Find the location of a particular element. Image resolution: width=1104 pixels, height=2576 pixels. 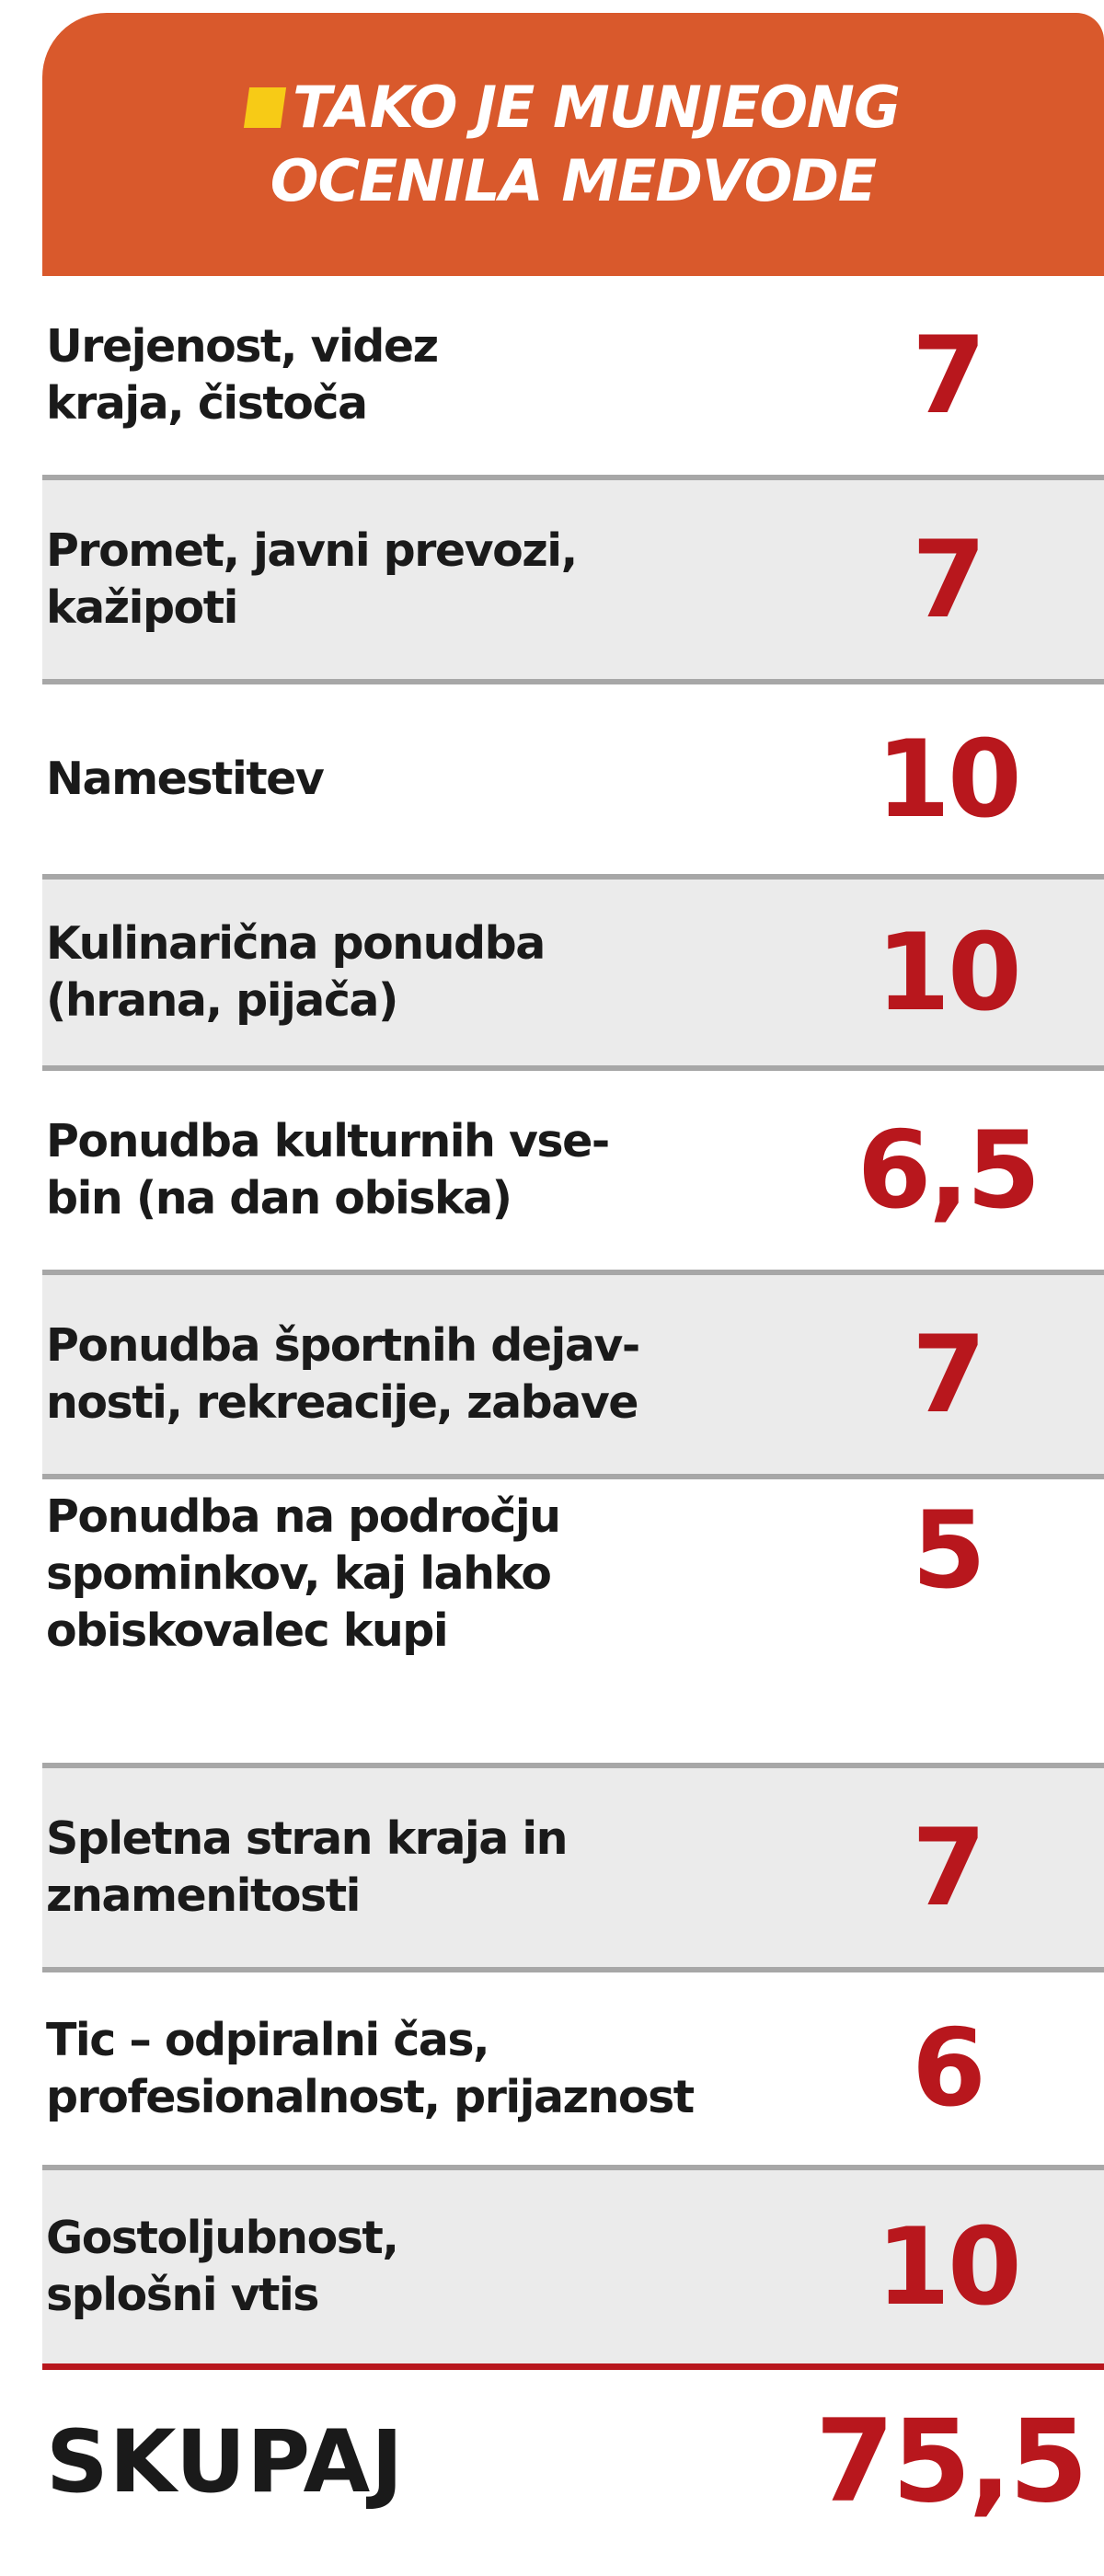

rating-header: TAKO JE MUNJEONG OCENILA MEDVODE is located at coordinates (573, 144).